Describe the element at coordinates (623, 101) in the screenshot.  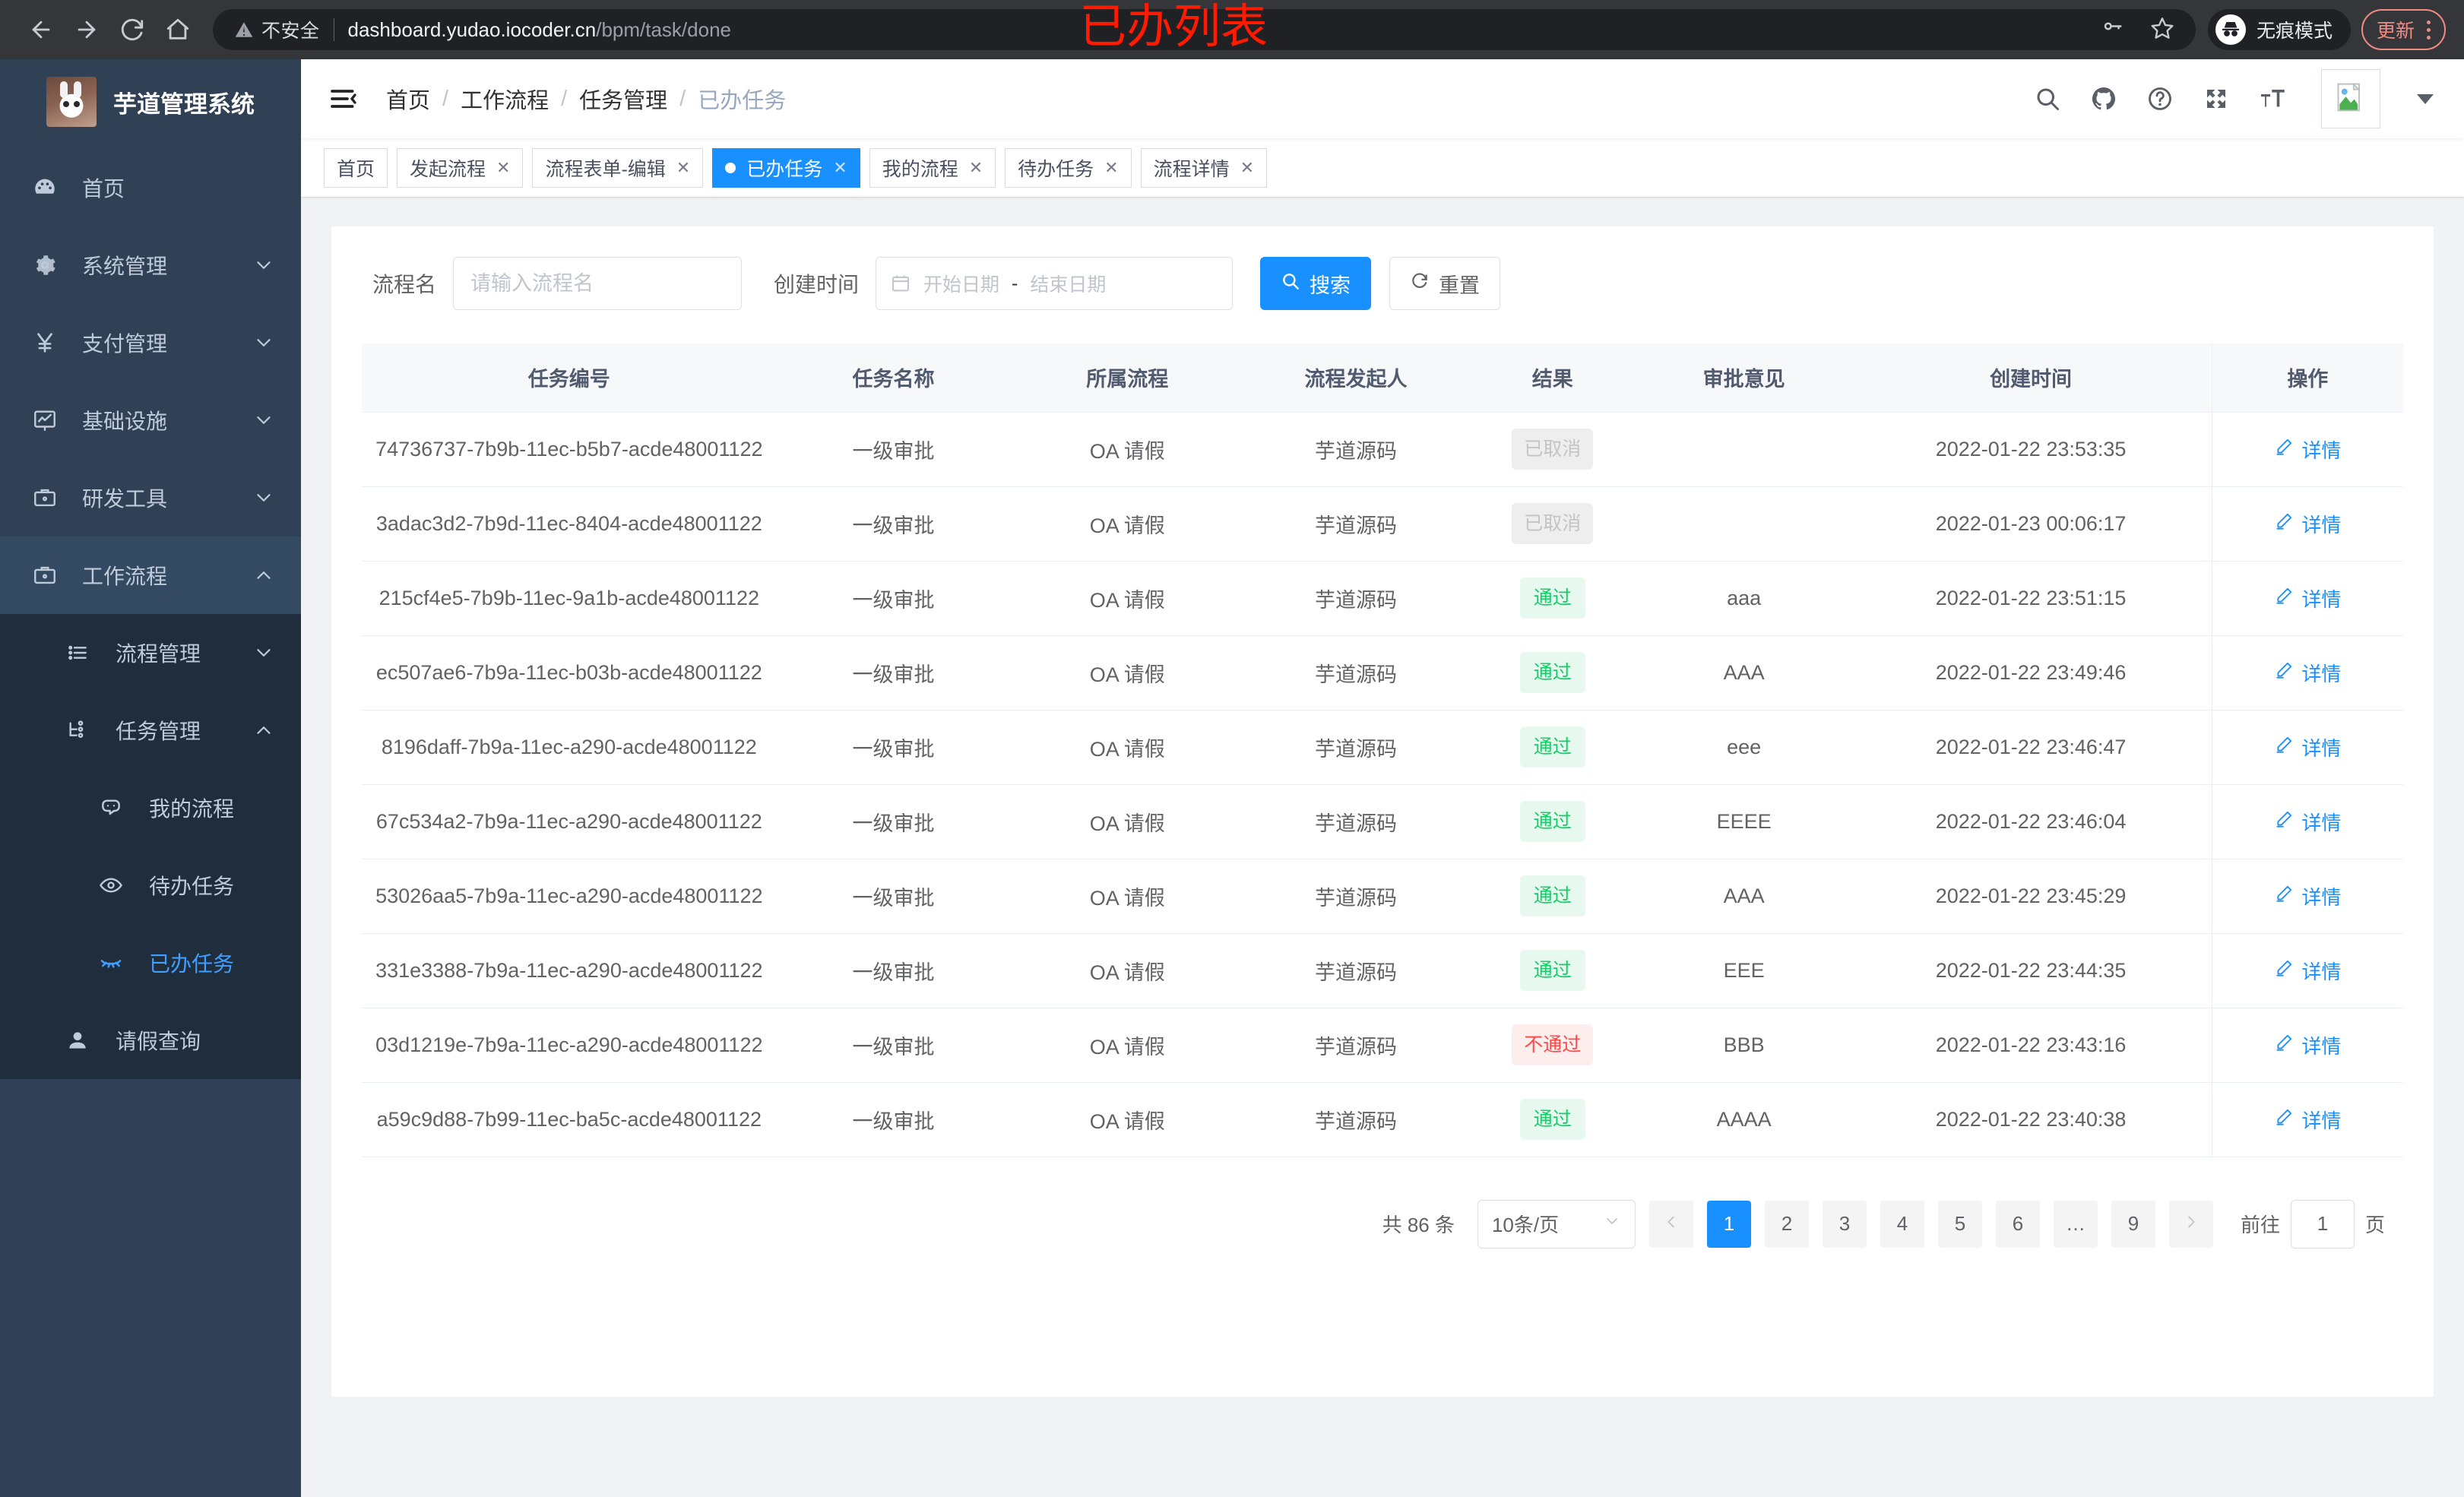
I see `breadcrumb-item-3: 任务管理` at that location.